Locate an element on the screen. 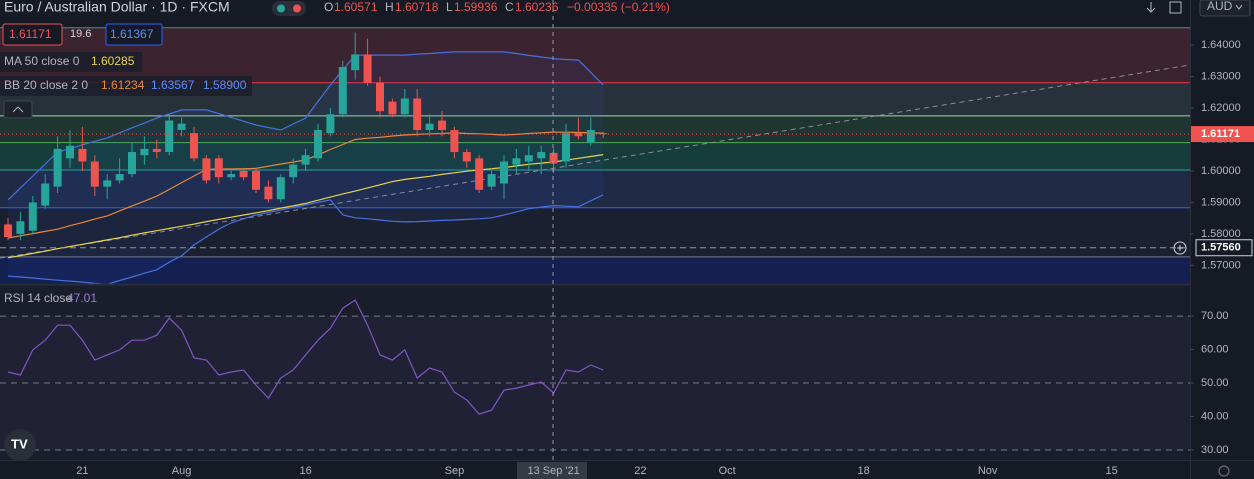 The height and width of the screenshot is (479, 1254). ohlc-value: 1.60571 is located at coordinates (356, 7).